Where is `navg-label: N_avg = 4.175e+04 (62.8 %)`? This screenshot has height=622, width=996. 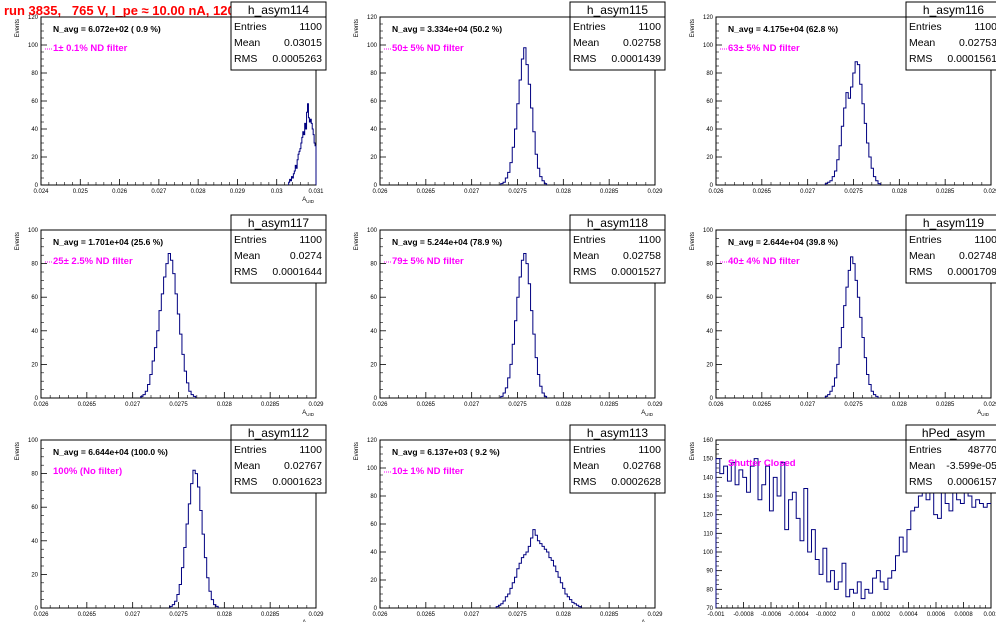
navg-label: N_avg = 4.175e+04 (62.8 %) is located at coordinates (783, 29).